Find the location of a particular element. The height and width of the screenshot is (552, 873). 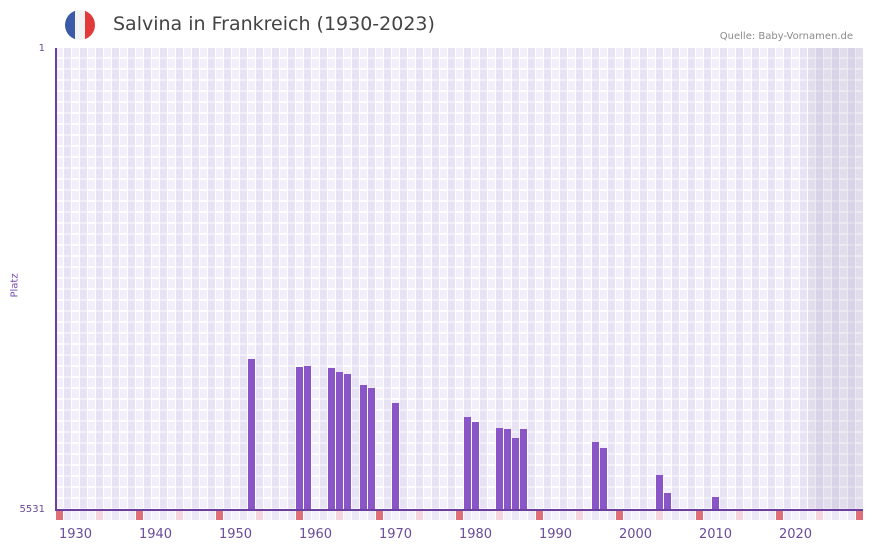

x-tick-1950: 1950 is located at coordinates (235, 534).